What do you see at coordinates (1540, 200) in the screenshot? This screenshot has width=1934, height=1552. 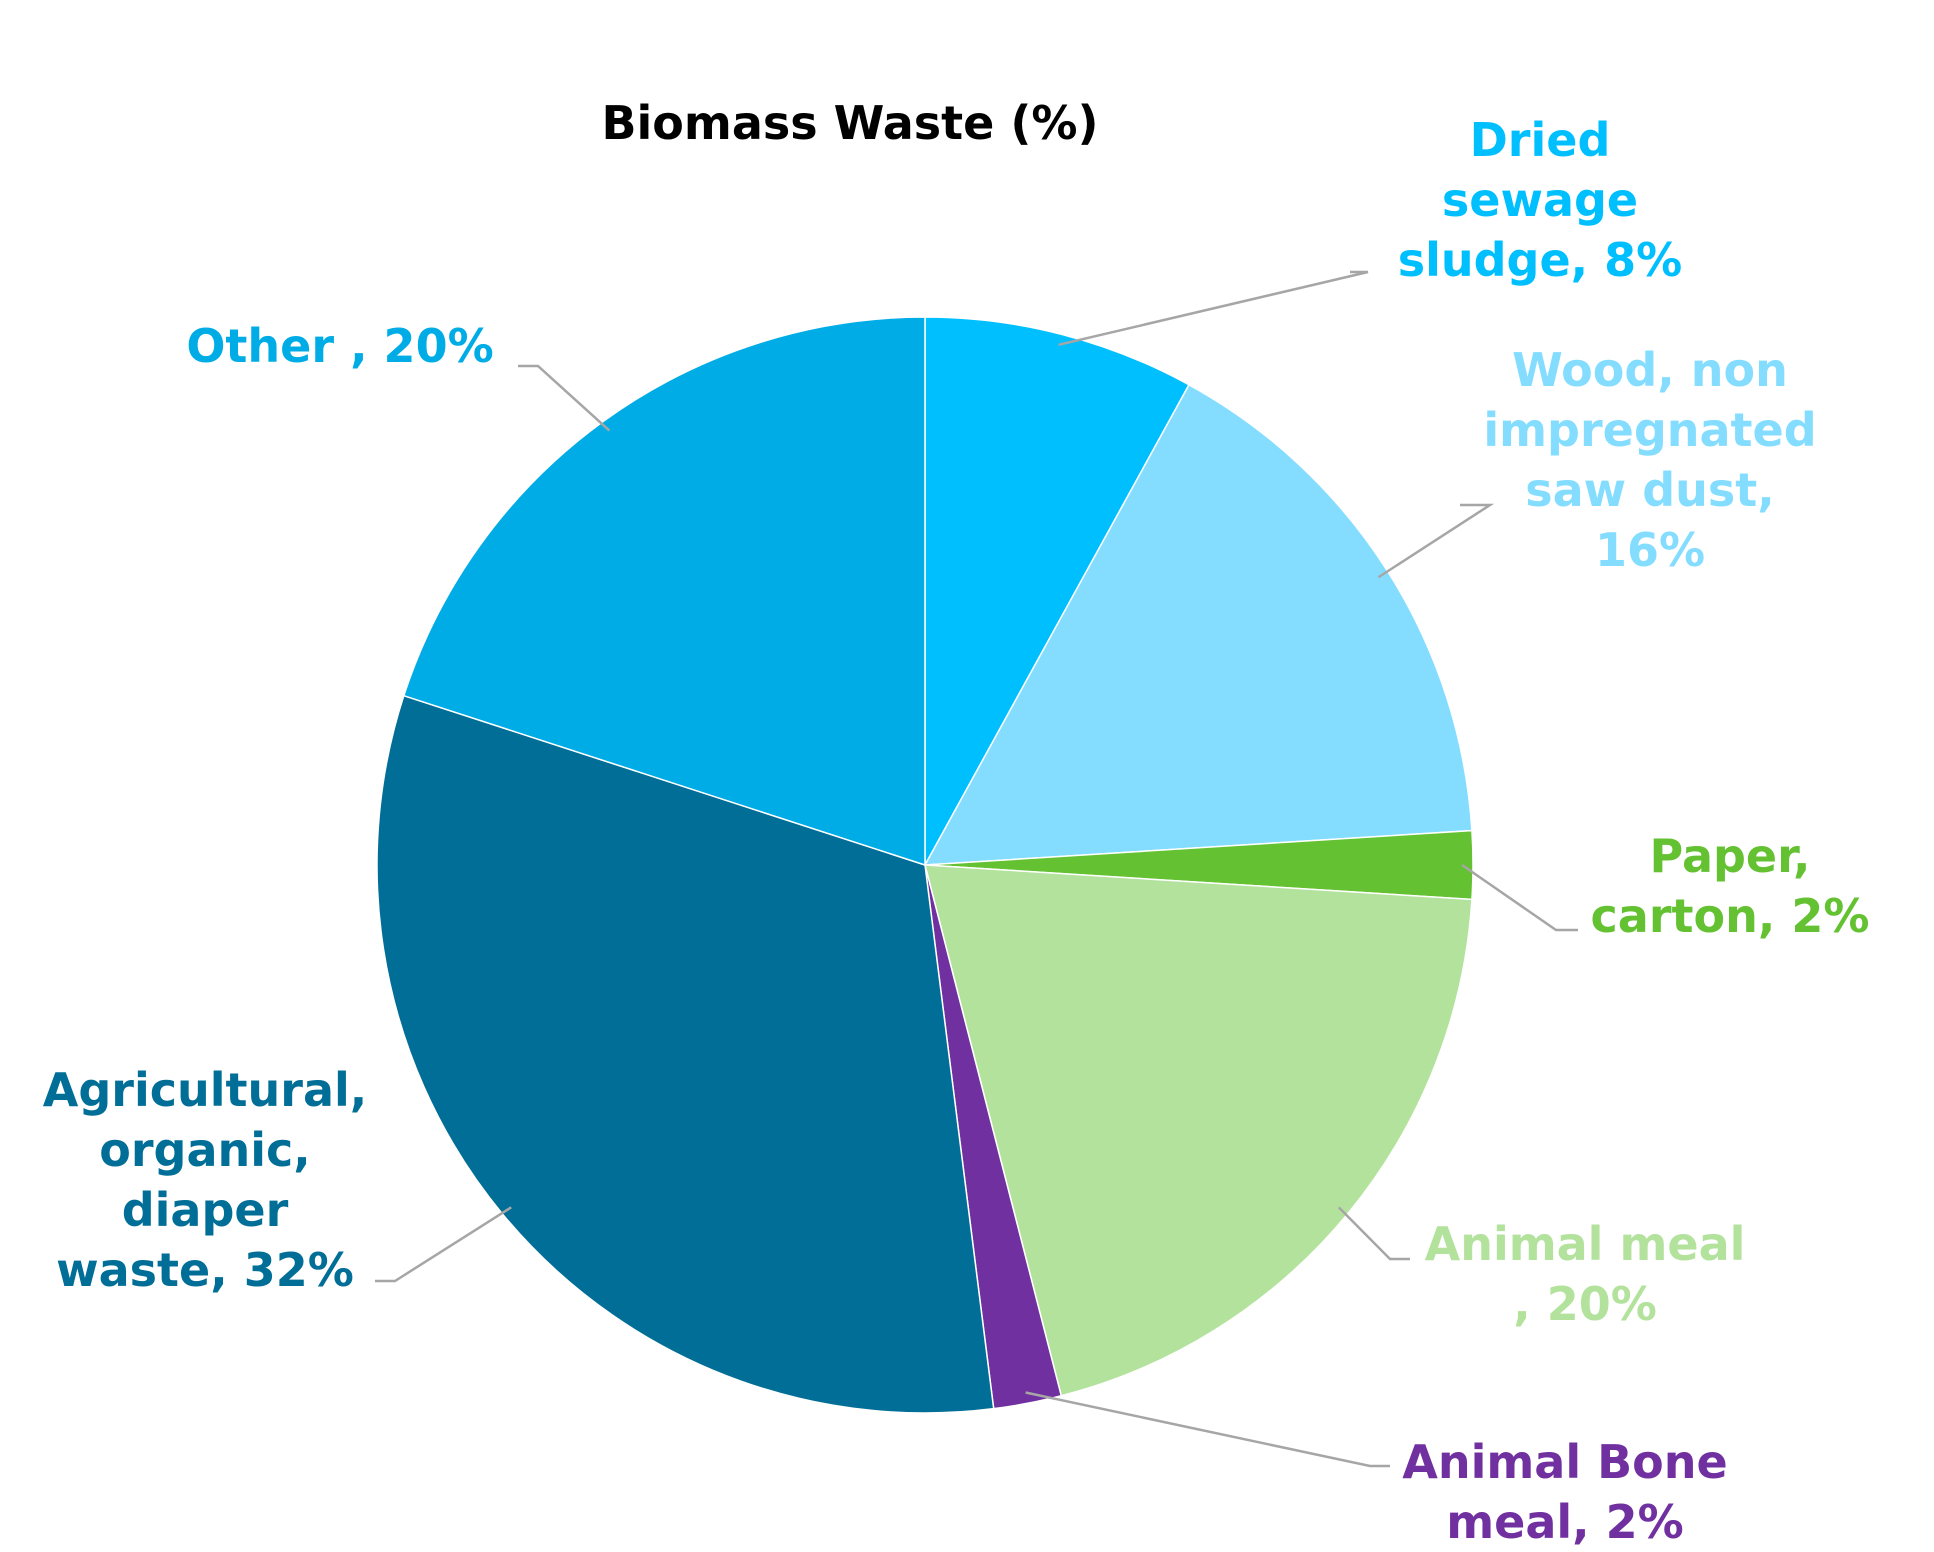 I see `label-dried-sewage-sludge: Dried sewage sludge, 8%` at bounding box center [1540, 200].